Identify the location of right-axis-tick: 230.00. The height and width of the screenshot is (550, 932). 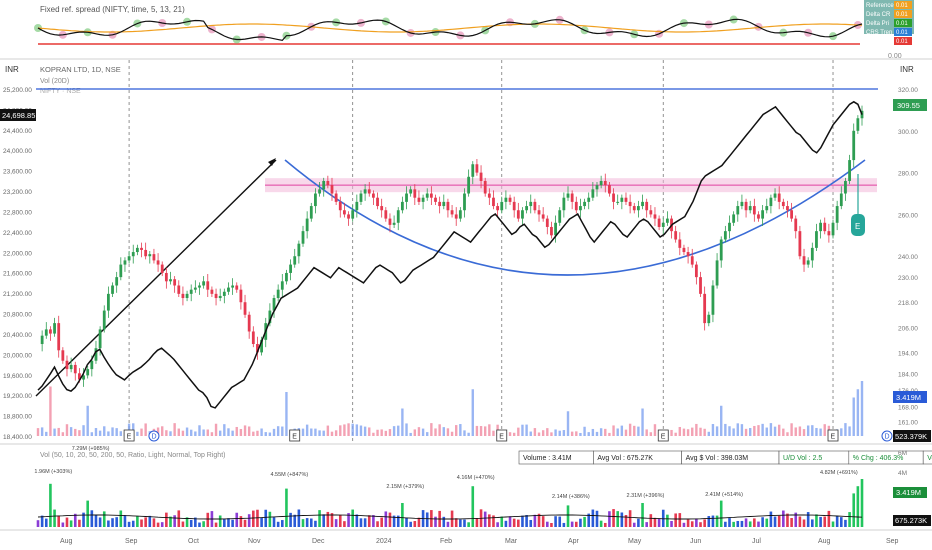
(908, 278).